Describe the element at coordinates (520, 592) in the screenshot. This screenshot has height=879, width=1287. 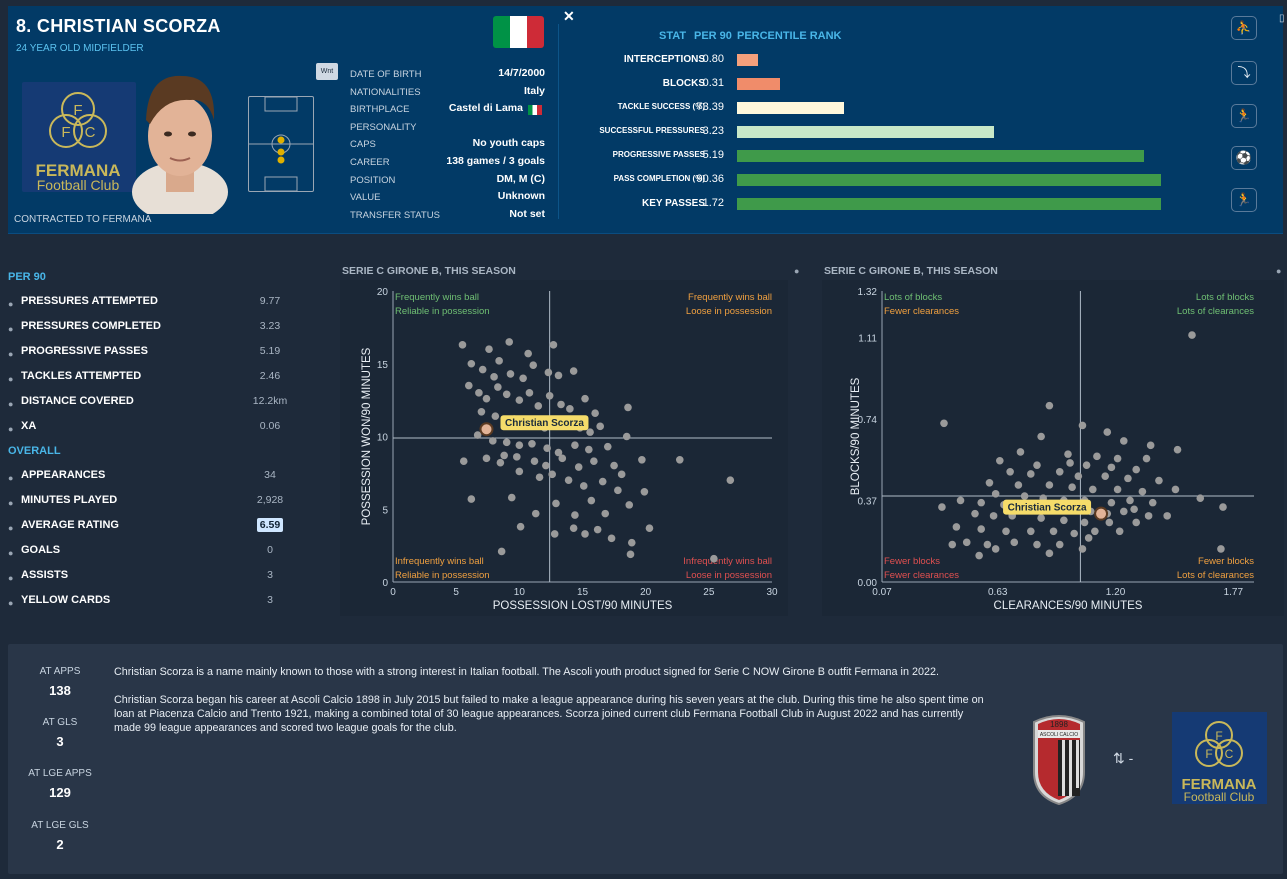
I see `x-tick-label: 10` at that location.